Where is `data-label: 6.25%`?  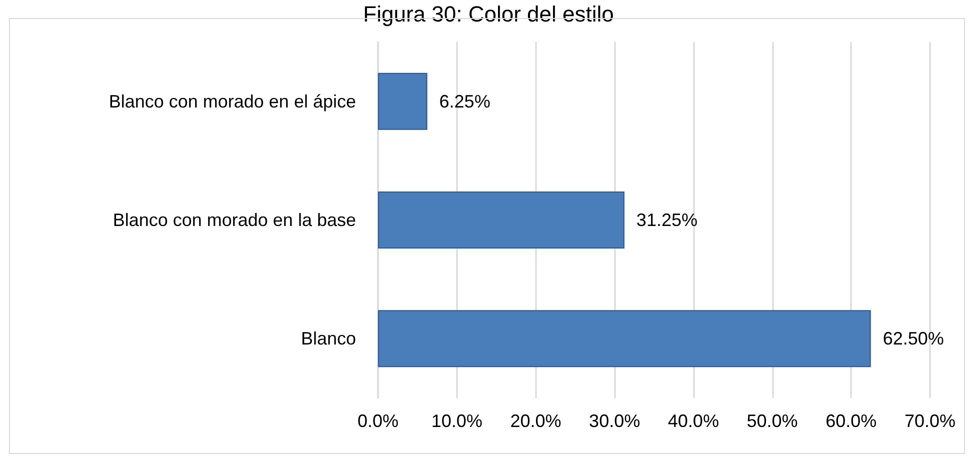 data-label: 6.25% is located at coordinates (464, 101).